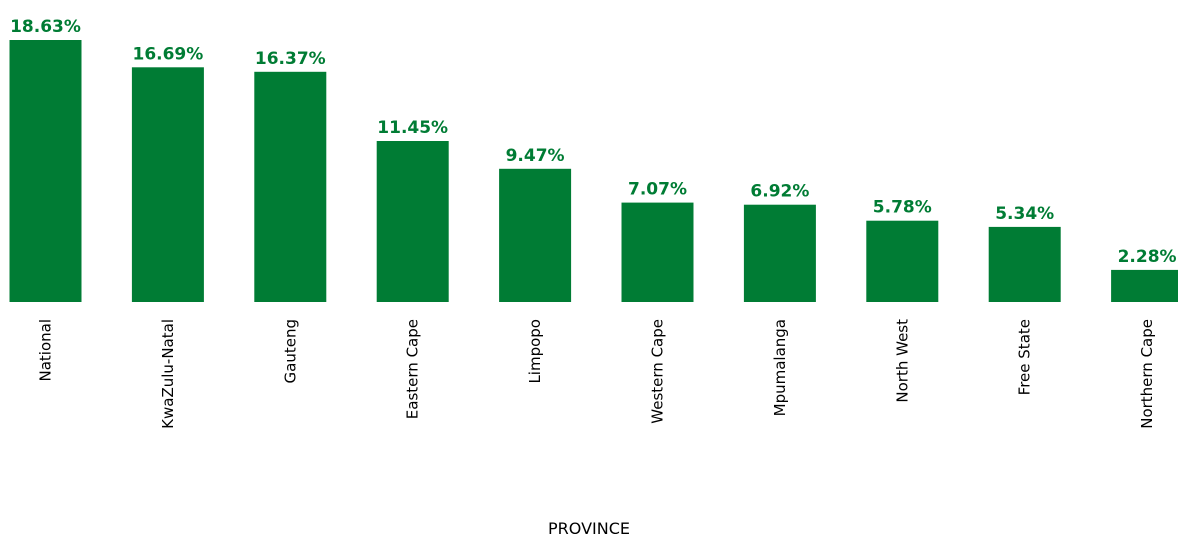  What do you see at coordinates (1025, 357) in the screenshot?
I see `x-tick-label: Free State` at bounding box center [1025, 357].